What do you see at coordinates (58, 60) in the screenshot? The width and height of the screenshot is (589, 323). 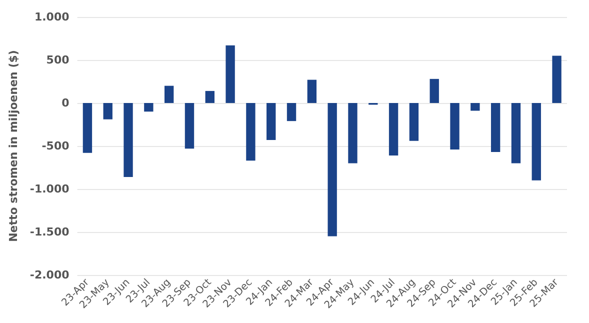 I see `y-tick-label: 500` at bounding box center [58, 60].